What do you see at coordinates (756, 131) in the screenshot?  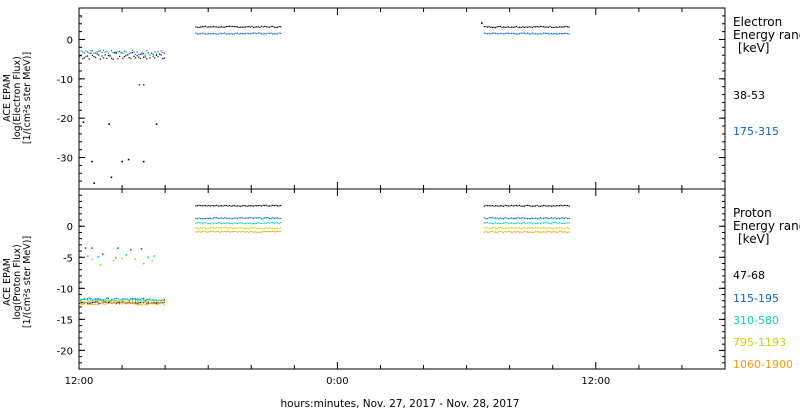 I see `electron-legend-175-315: 175-315` at bounding box center [756, 131].